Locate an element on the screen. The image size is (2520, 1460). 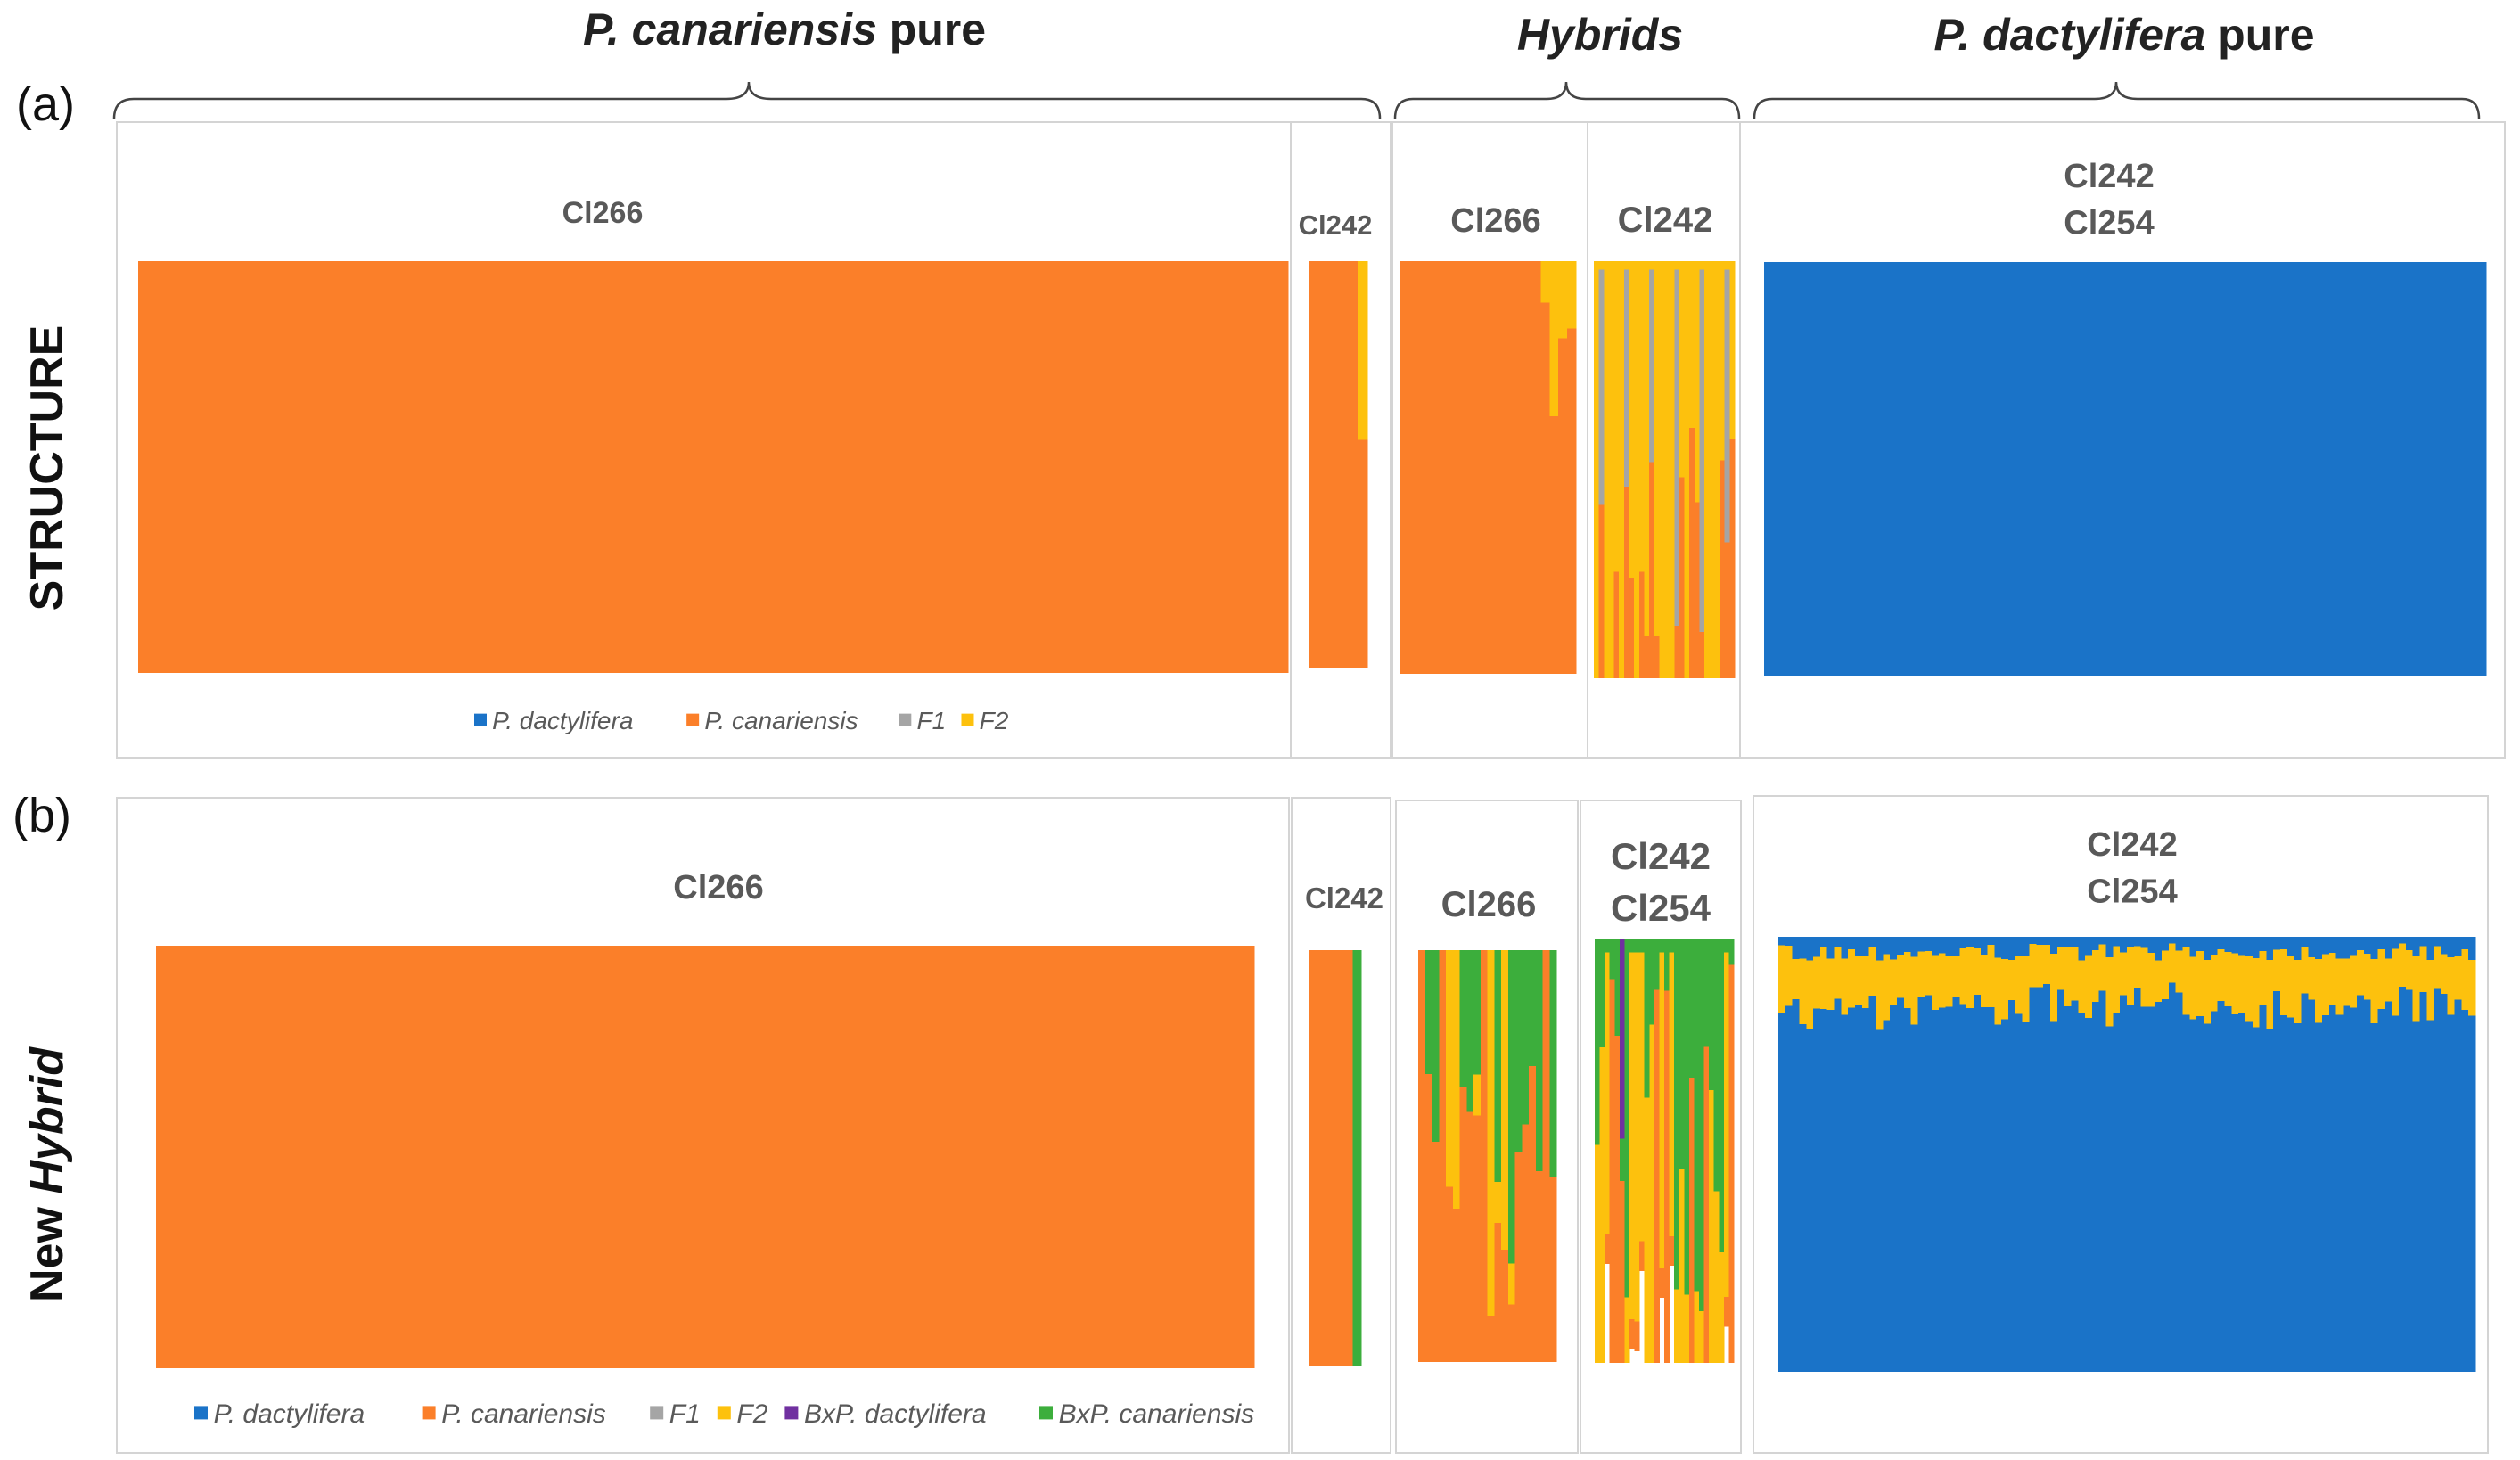
row-label-structure: STRUCTURE is located at coordinates (47, 468).